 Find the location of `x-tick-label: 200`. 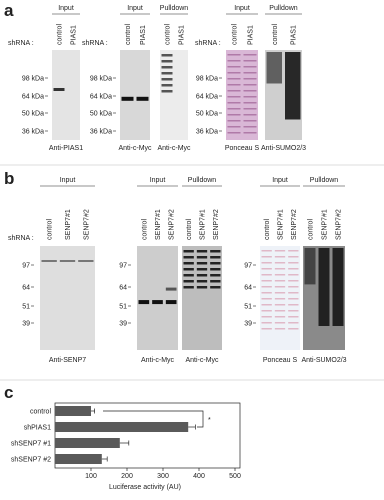

x-tick-label: 200 is located at coordinates (127, 476).